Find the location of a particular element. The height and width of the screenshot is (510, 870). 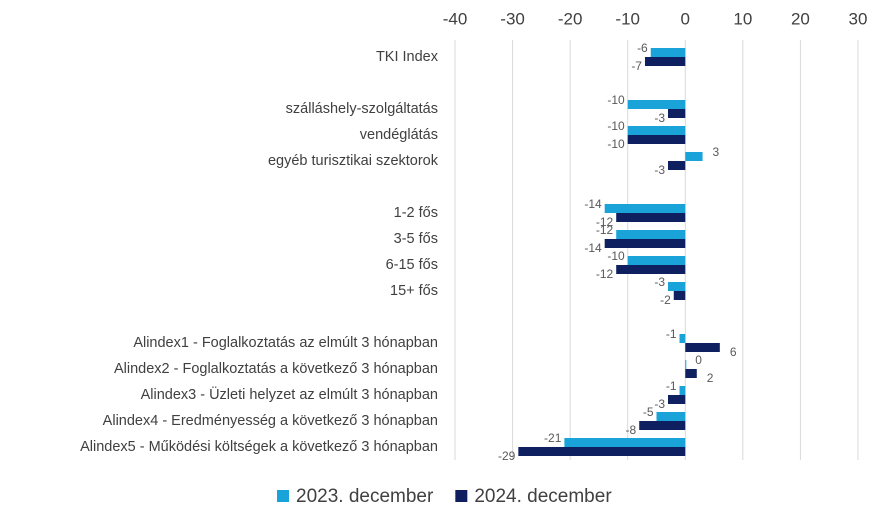

value-label: -7 is located at coordinates (636, 66).